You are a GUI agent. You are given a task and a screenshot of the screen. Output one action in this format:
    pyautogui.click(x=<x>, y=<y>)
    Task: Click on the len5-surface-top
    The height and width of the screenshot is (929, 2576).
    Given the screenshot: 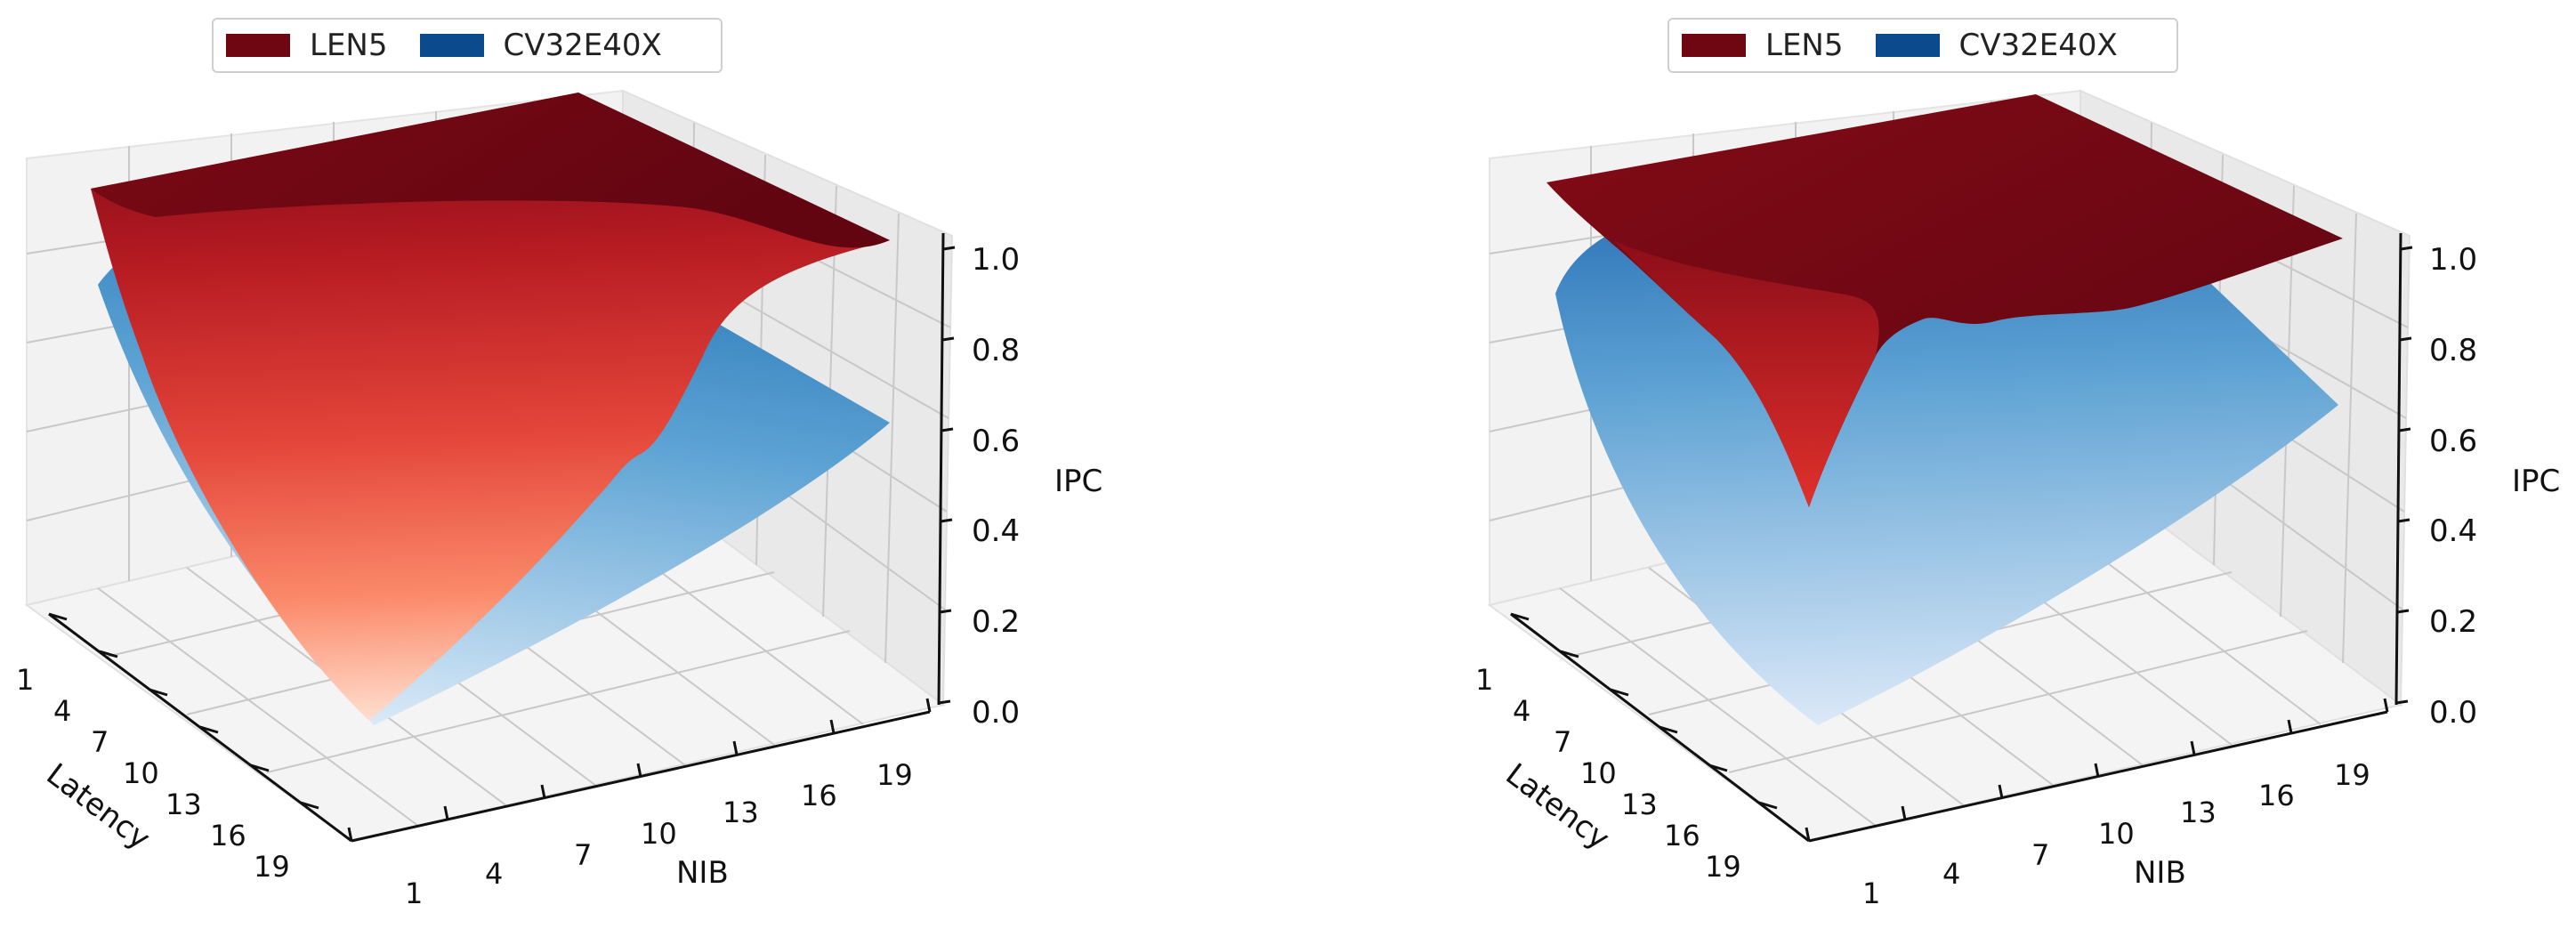 What is the action you would take?
    pyautogui.click(x=490, y=170)
    